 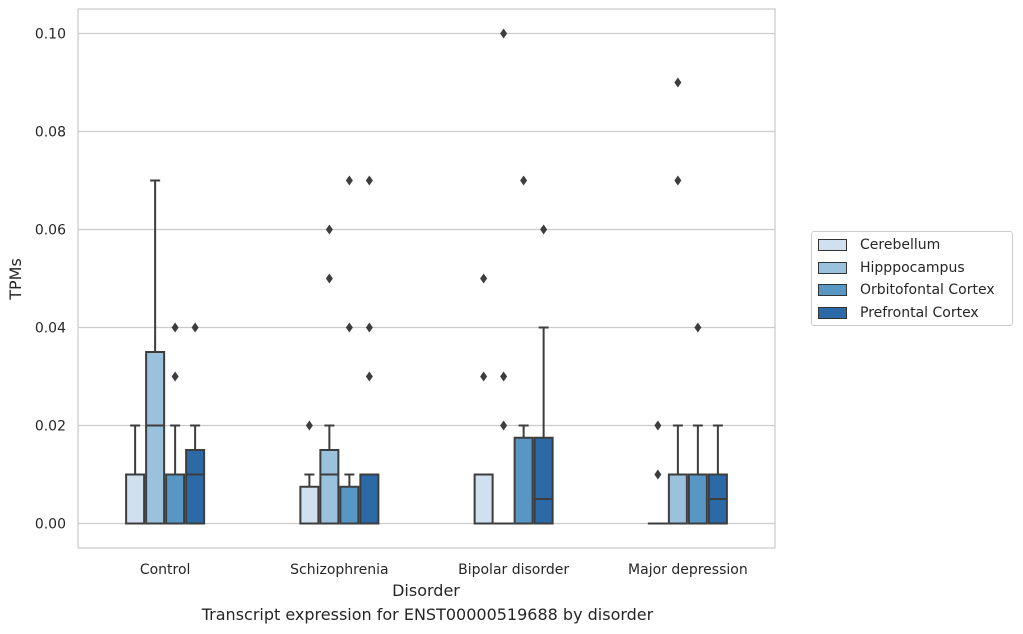 I want to click on x-tick-label: Bipolar disorder, so click(x=513, y=570).